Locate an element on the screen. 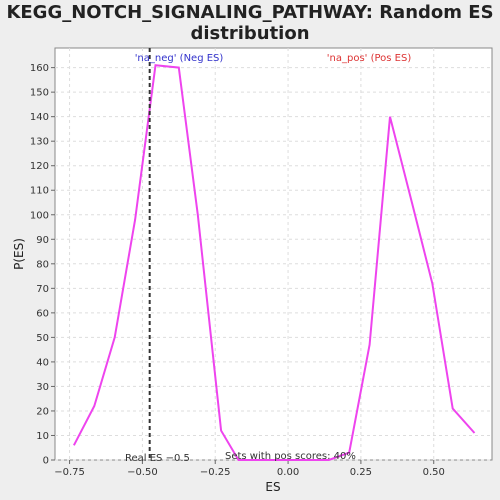  y-tick-label: 130 is located at coordinates (39, 142).